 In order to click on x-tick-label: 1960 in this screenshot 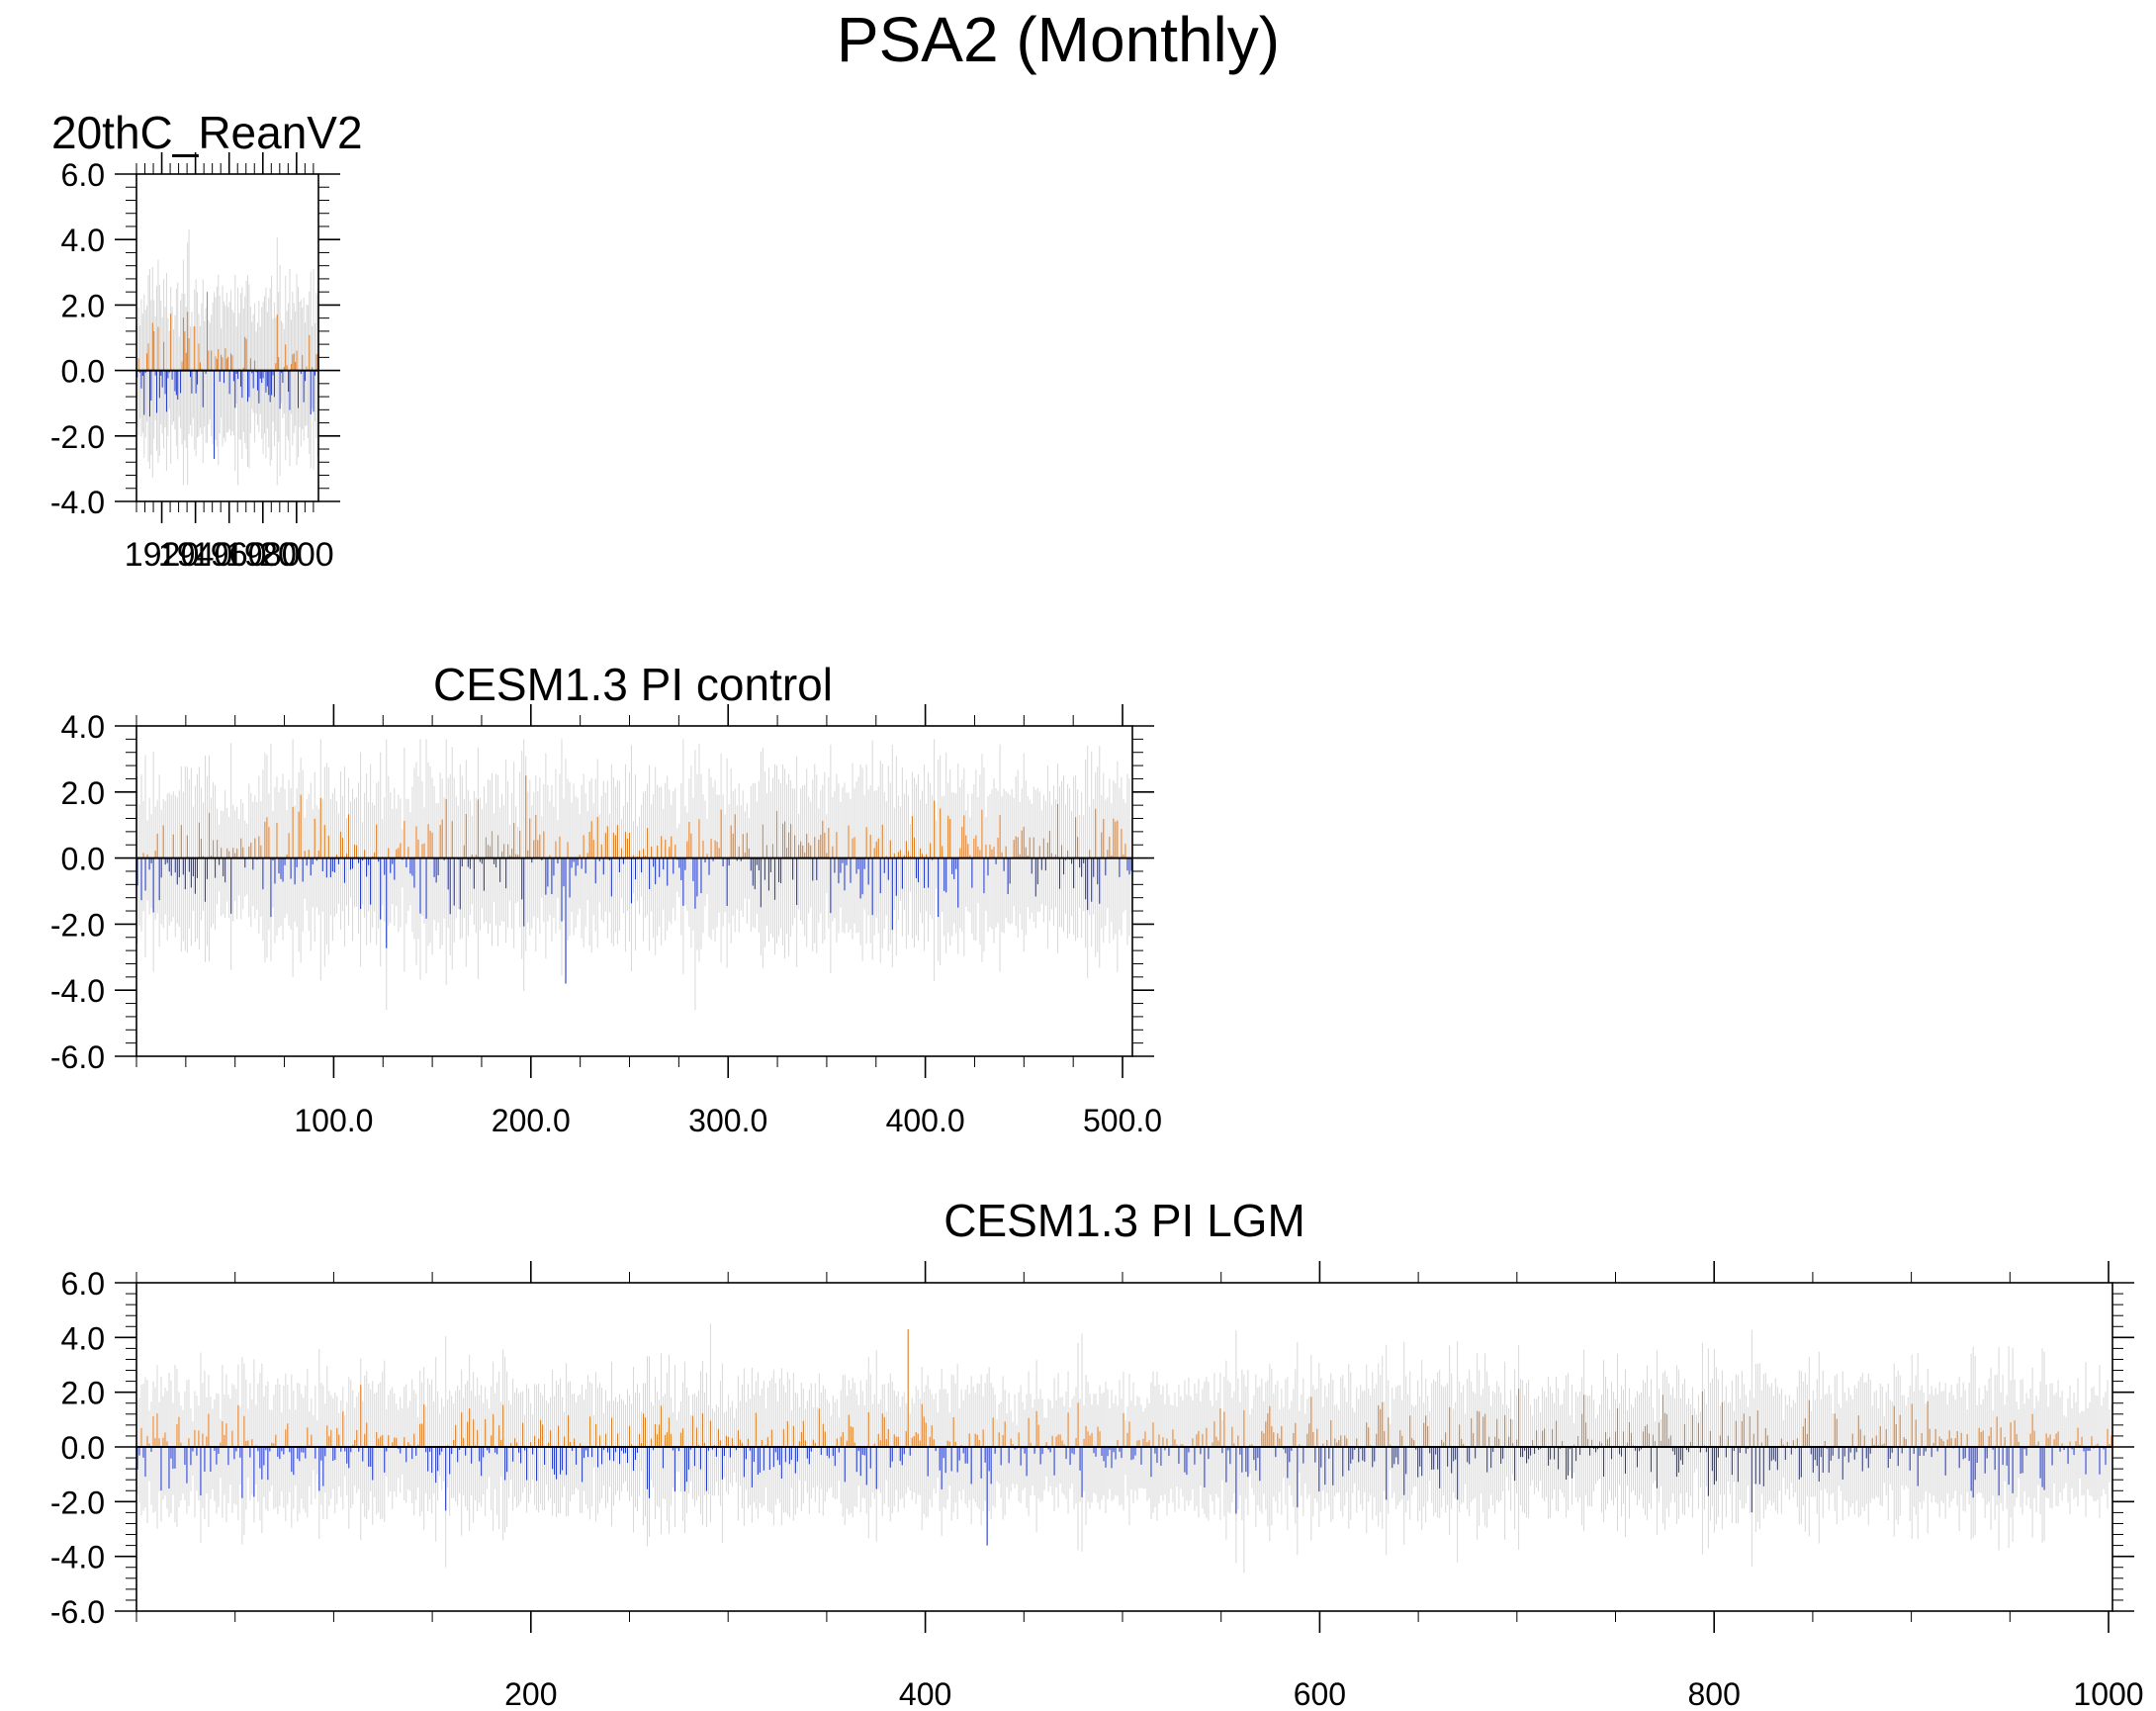, I will do `click(229, 555)`.